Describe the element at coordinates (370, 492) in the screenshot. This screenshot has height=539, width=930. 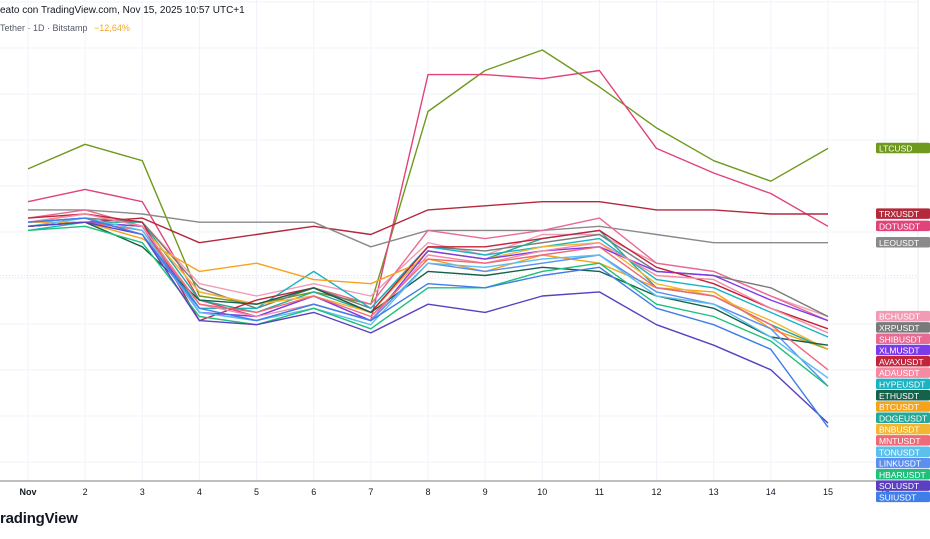
I see `time-tick-label: 7` at that location.